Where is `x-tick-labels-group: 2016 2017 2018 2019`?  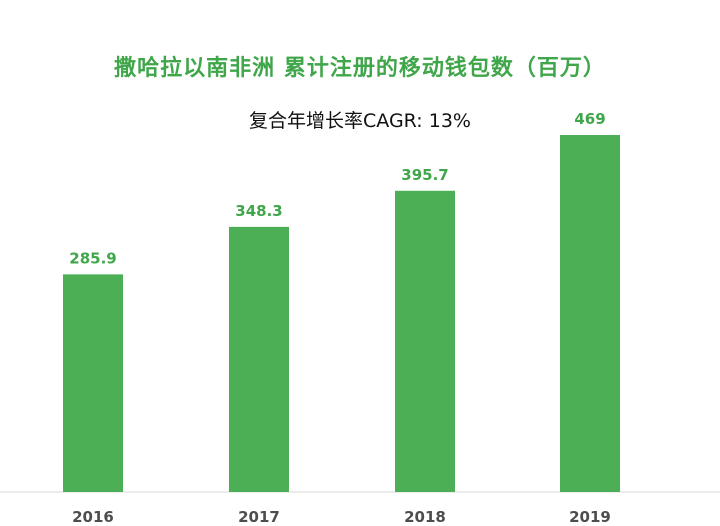 x-tick-labels-group: 2016 2017 2018 2019 is located at coordinates (341, 517).